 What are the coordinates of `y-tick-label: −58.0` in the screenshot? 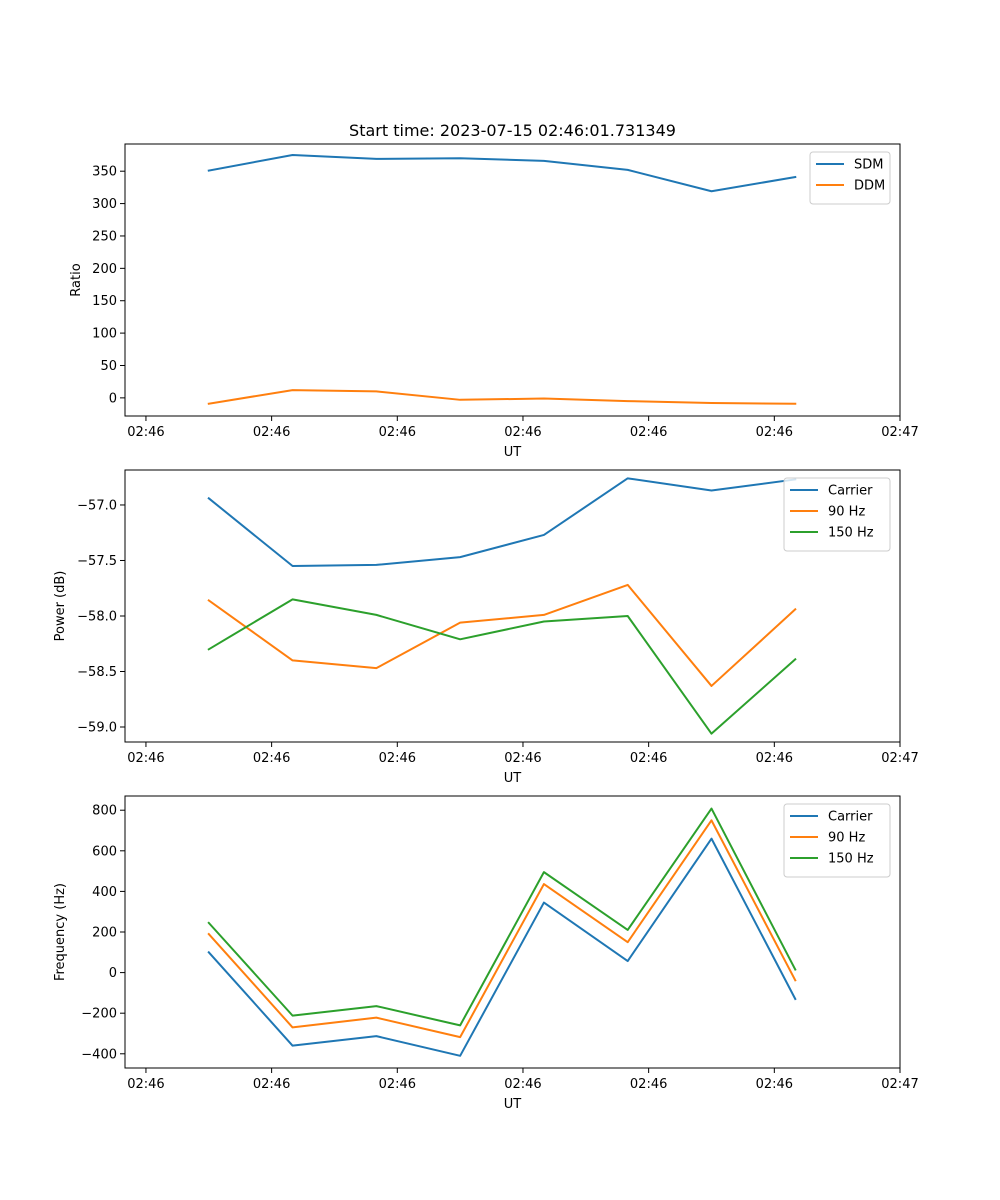 It's located at (97, 616).